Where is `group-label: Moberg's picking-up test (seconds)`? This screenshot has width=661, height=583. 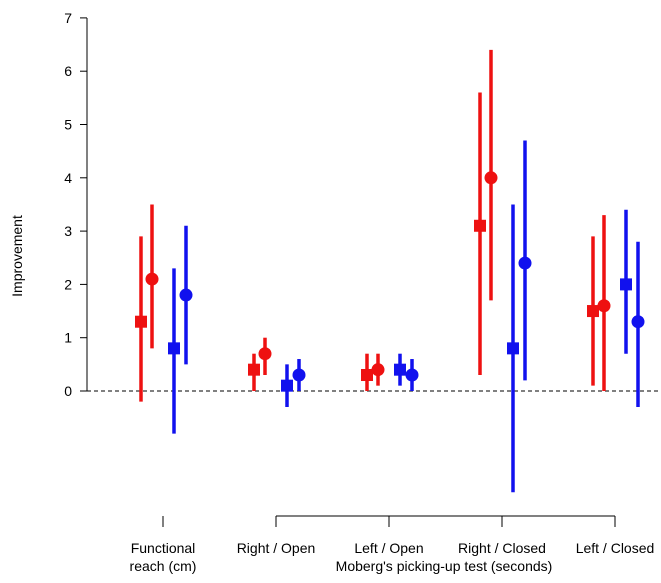
group-label: Moberg's picking-up test (seconds) is located at coordinates (444, 566).